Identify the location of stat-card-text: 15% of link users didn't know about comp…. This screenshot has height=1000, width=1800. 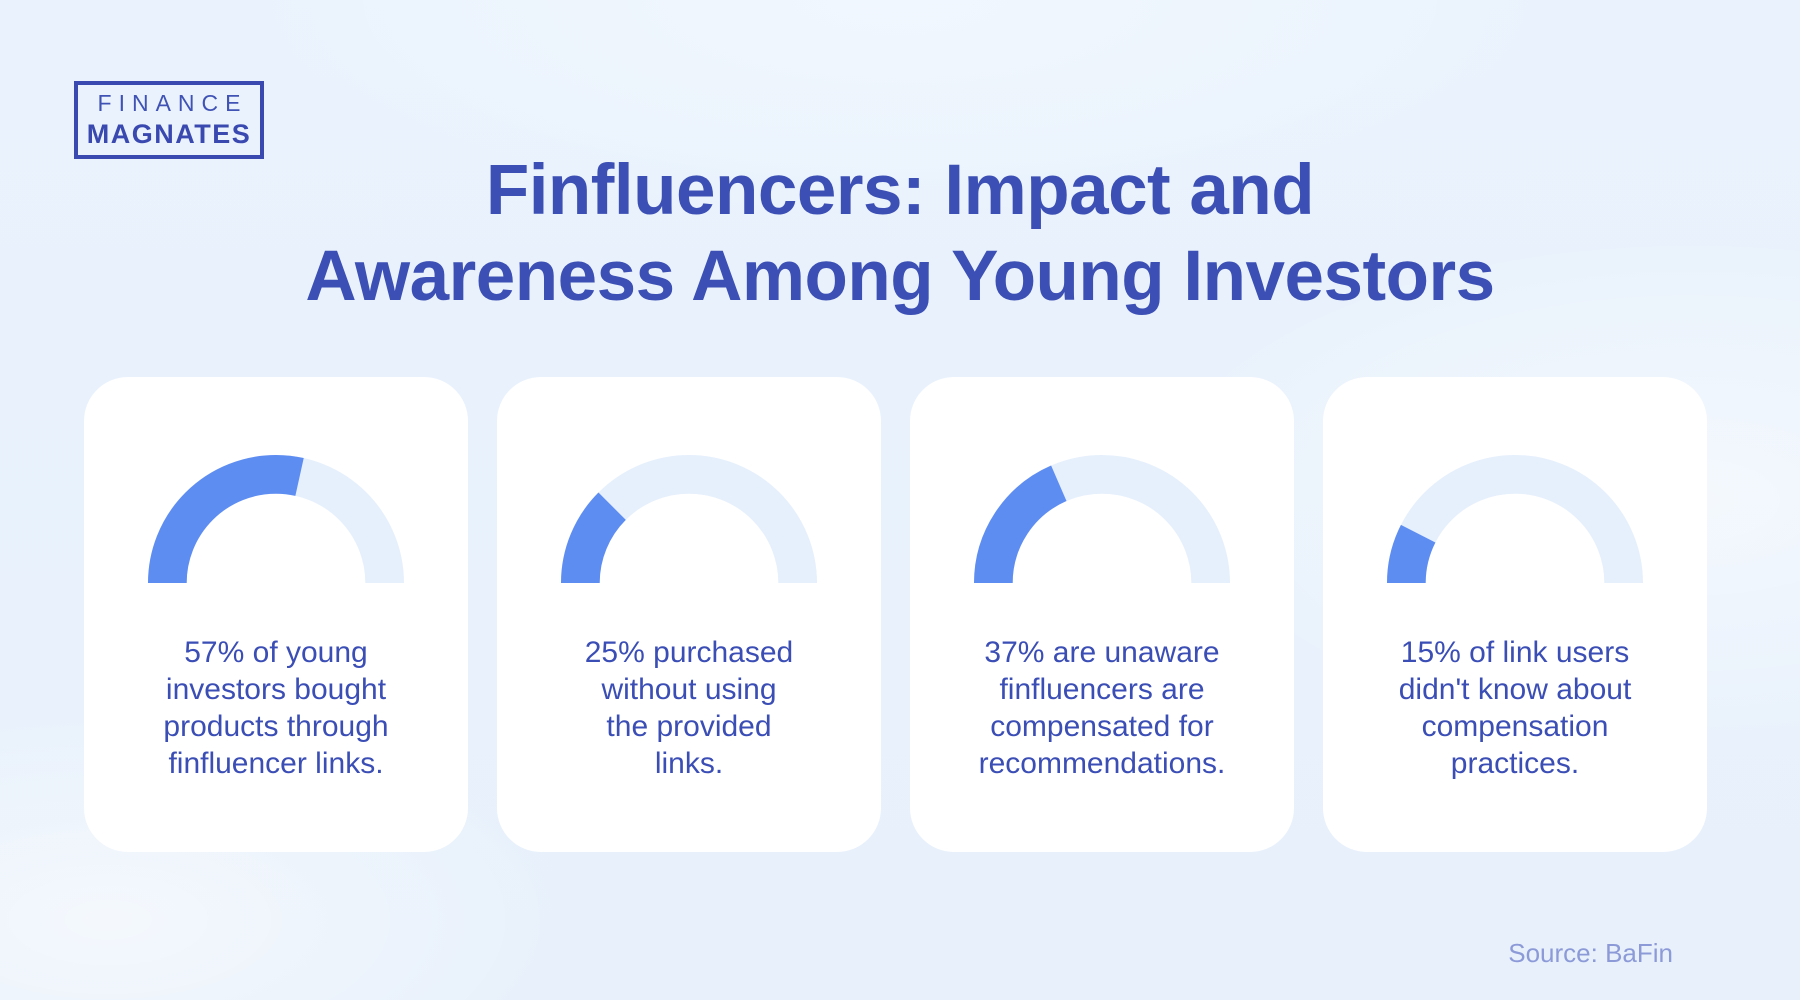
(1515, 708).